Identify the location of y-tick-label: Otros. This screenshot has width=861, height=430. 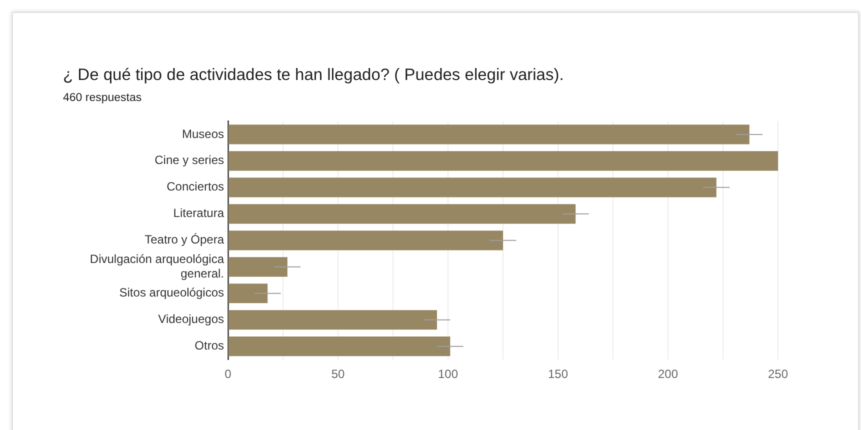
(209, 345).